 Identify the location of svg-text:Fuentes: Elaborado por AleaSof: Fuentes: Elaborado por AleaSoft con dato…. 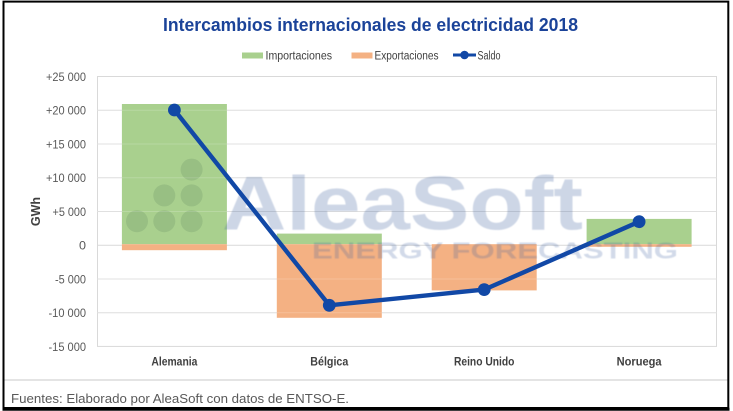
(180, 398).